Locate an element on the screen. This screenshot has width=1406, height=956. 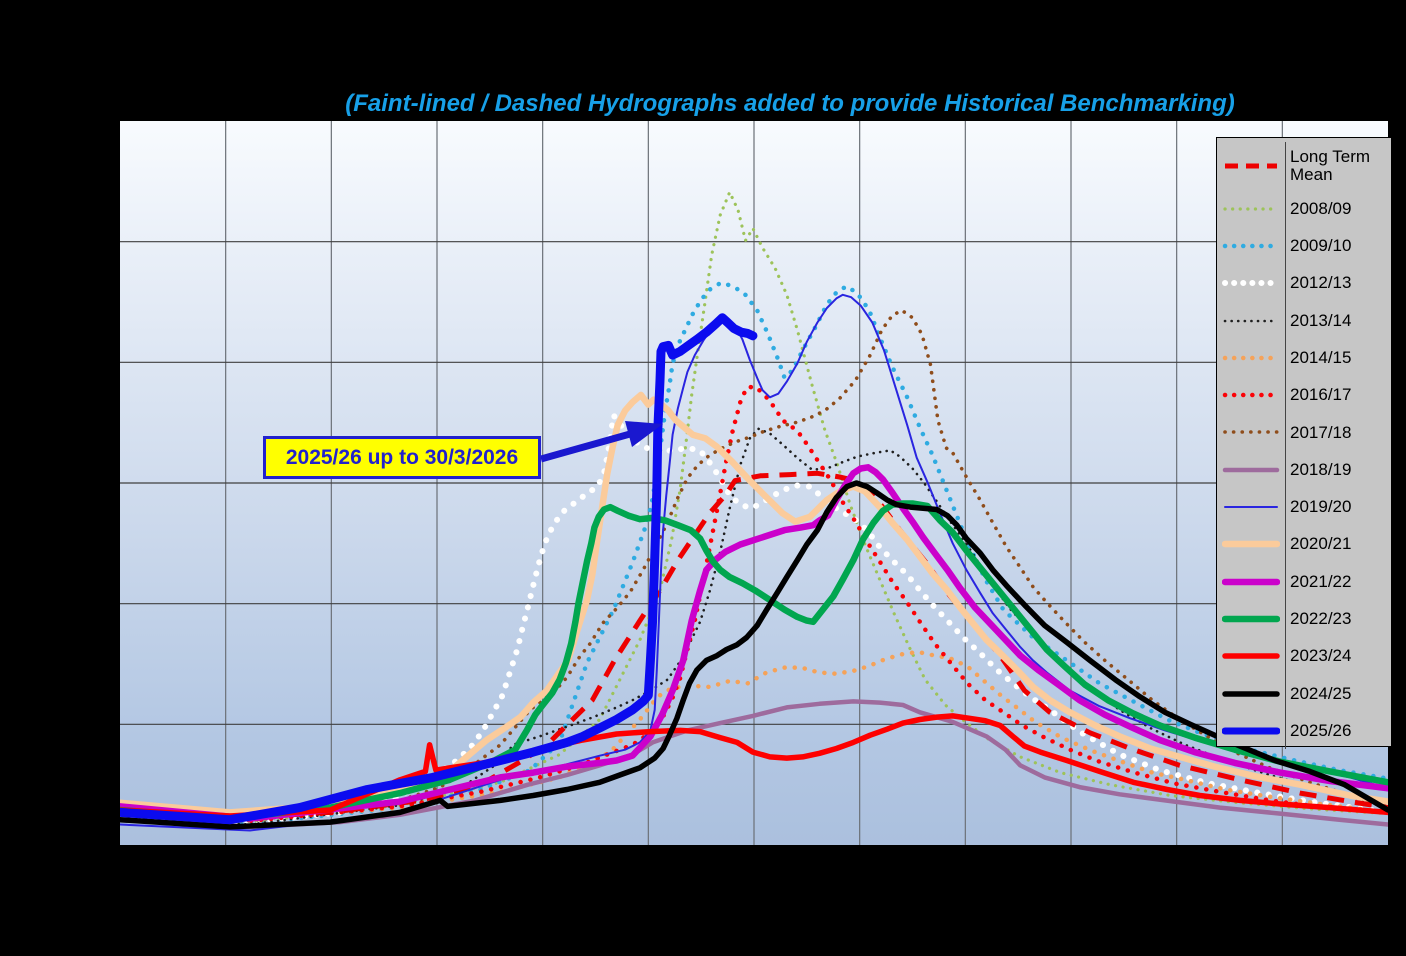
legend-label: 2019/20 is located at coordinates (1338, 507).